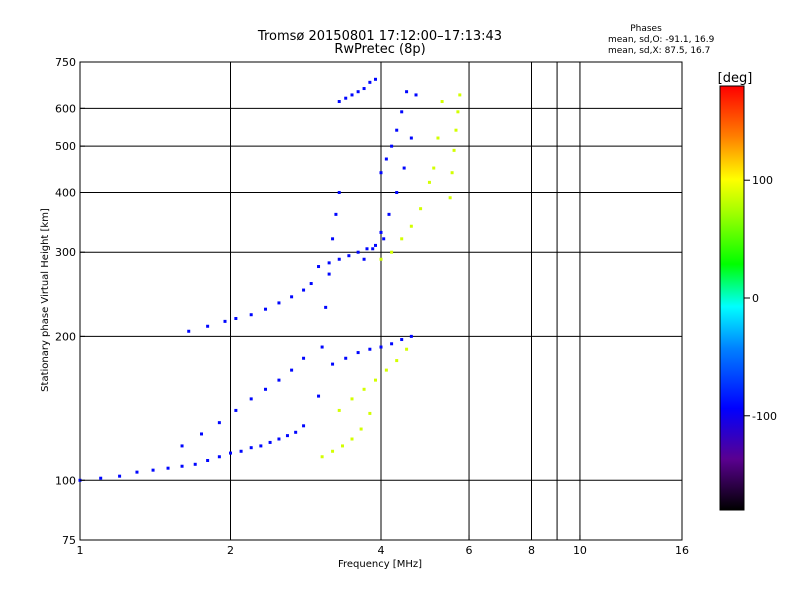 Image resolution: width=800 pixels, height=600 pixels. Describe the element at coordinates (65, 480) in the screenshot. I see `y-tick-label-1: 100` at that location.